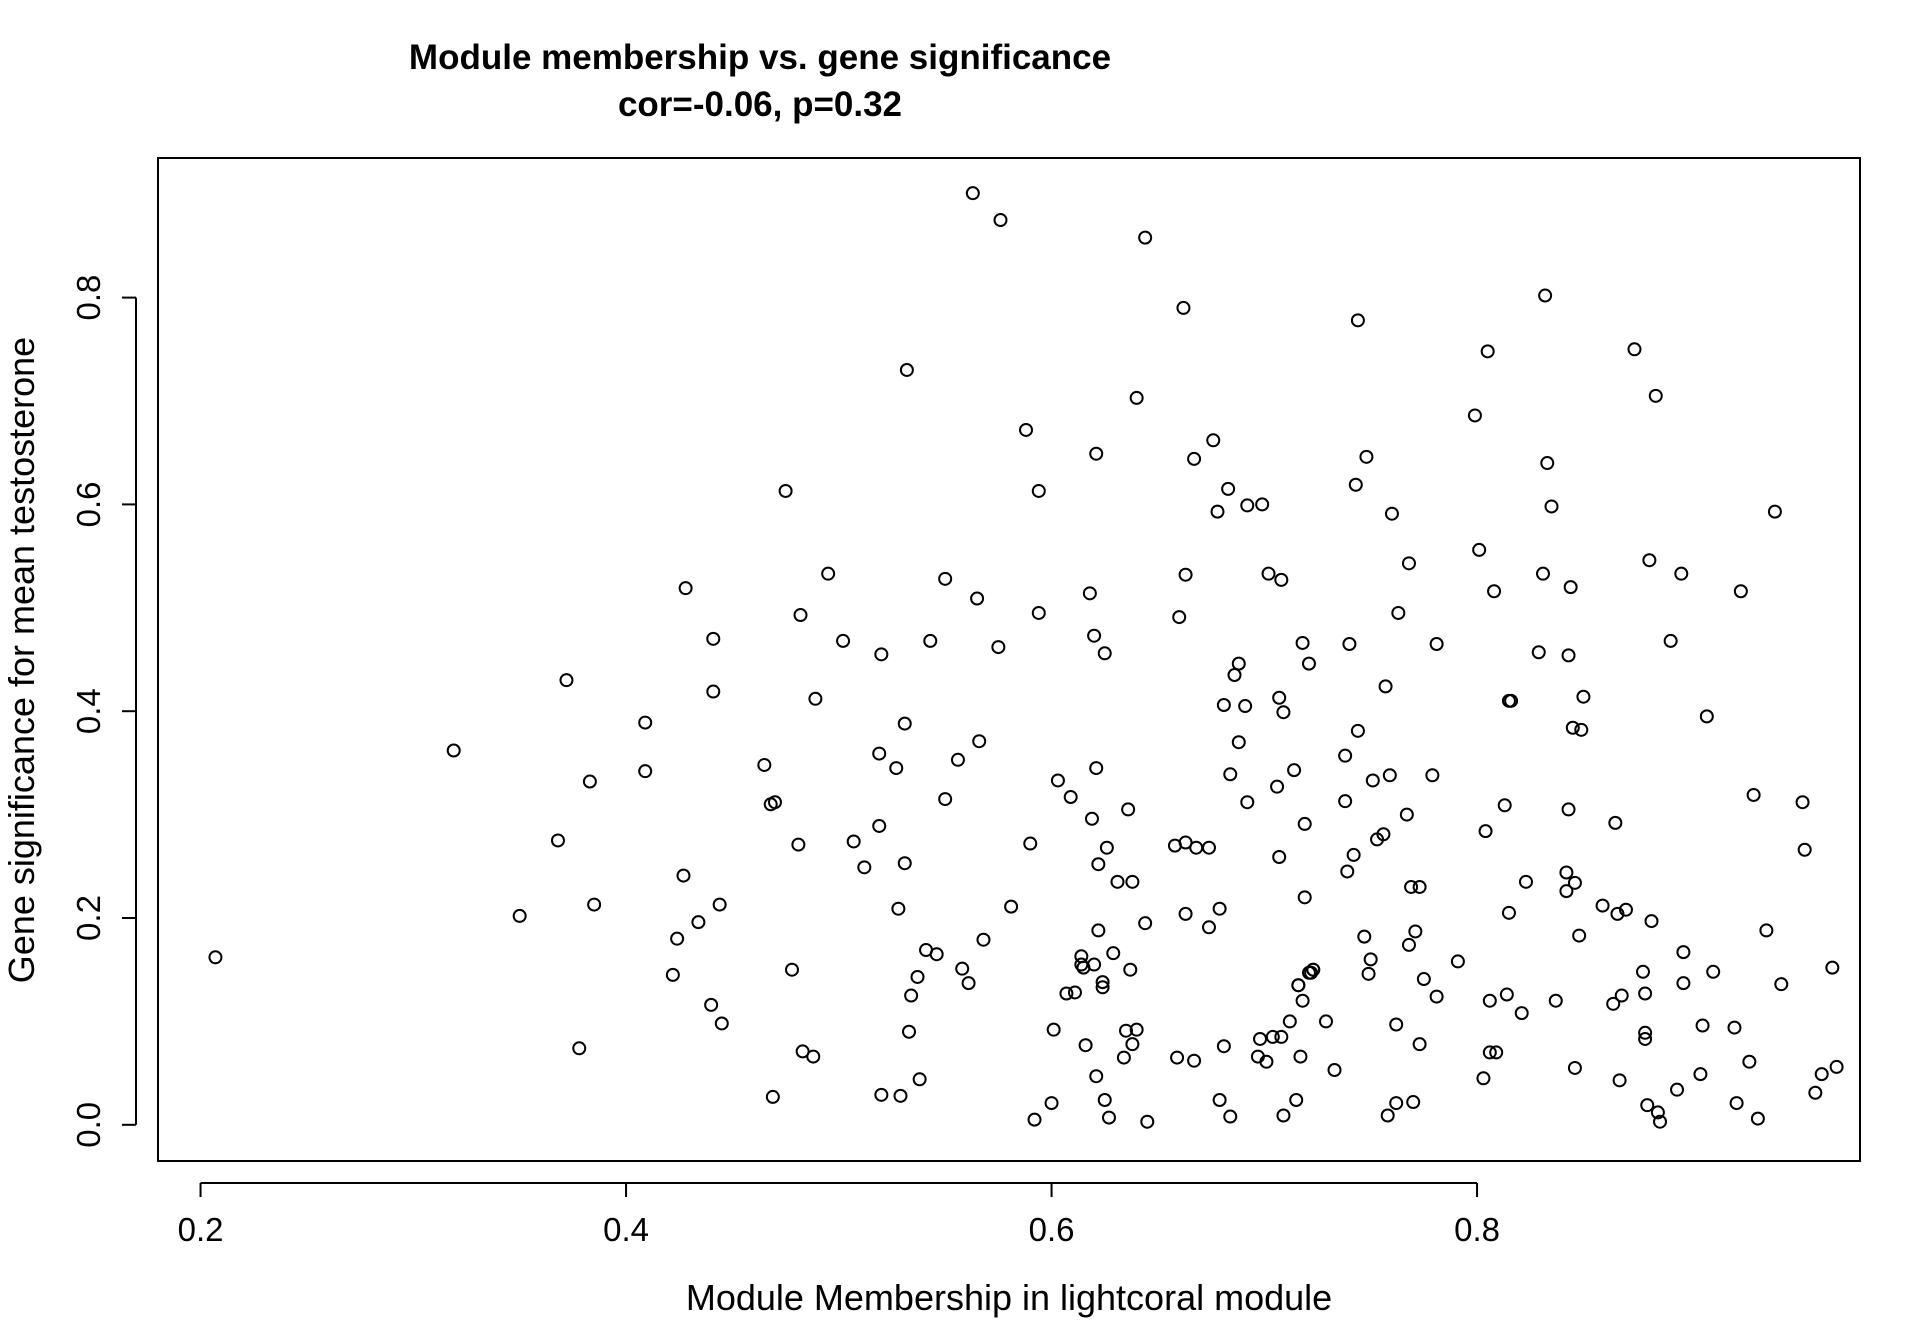 The height and width of the screenshot is (1344, 1920). What do you see at coordinates (88, 298) in the screenshot?
I see `y-tick-label: 0.8` at bounding box center [88, 298].